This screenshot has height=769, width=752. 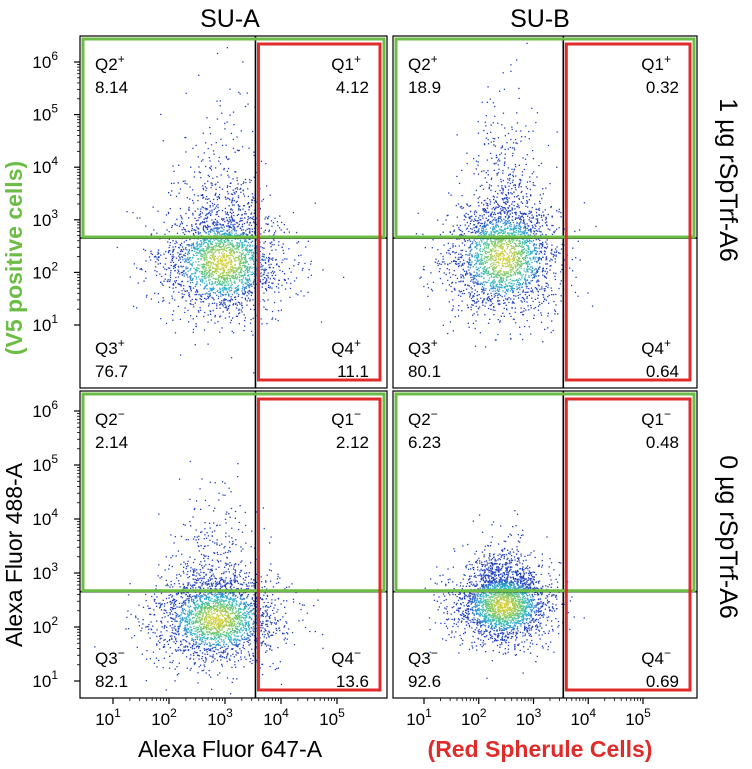 I want to click on quadrant-value-q1: 4.12, so click(x=352, y=87).